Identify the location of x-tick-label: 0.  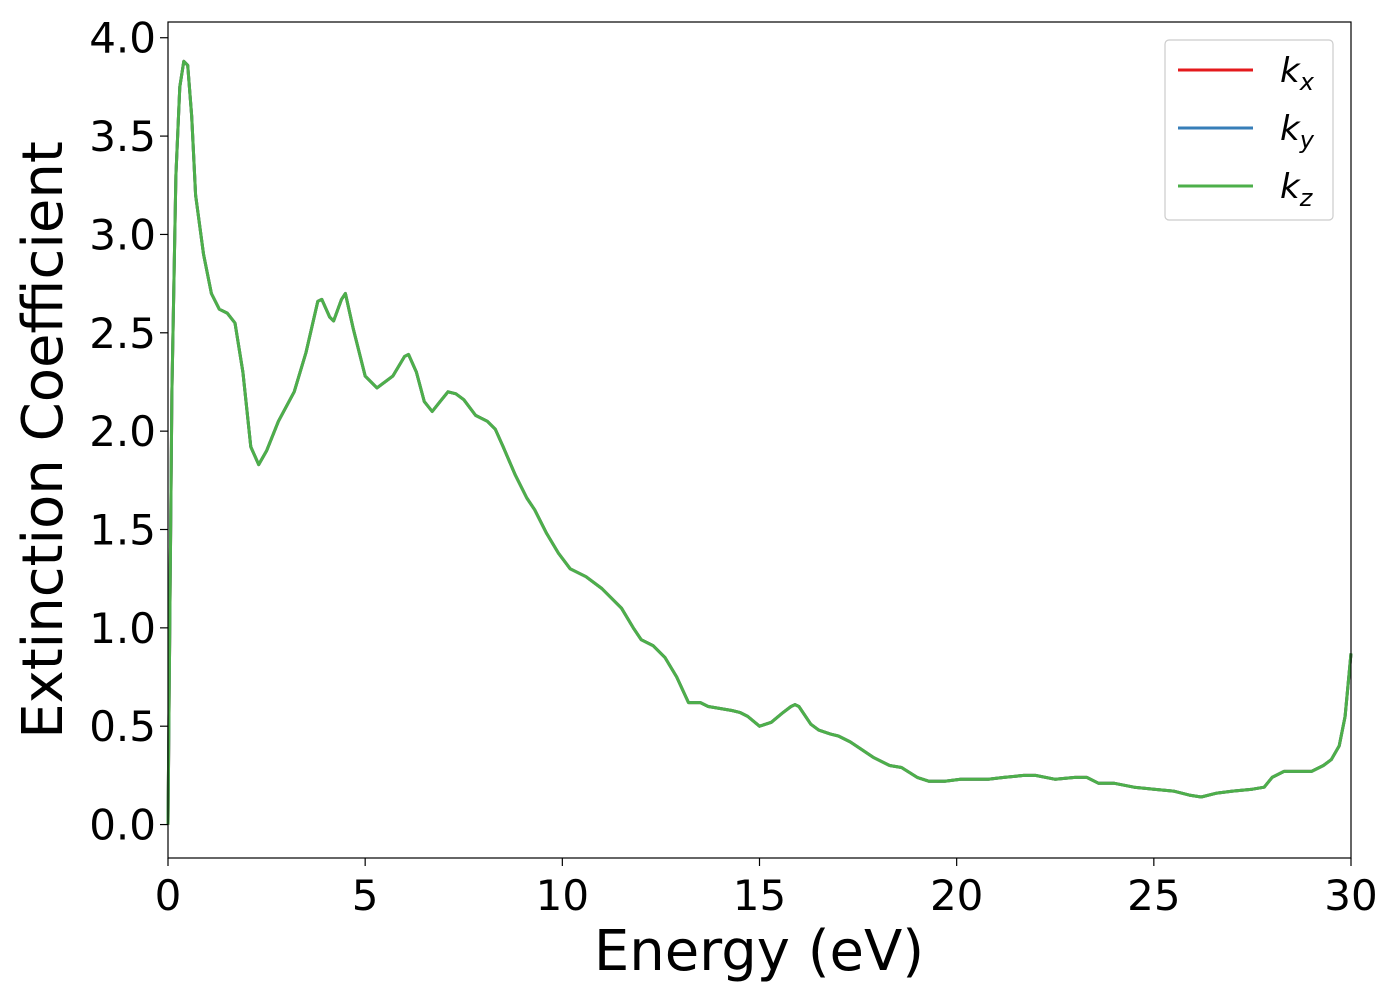
(168, 895).